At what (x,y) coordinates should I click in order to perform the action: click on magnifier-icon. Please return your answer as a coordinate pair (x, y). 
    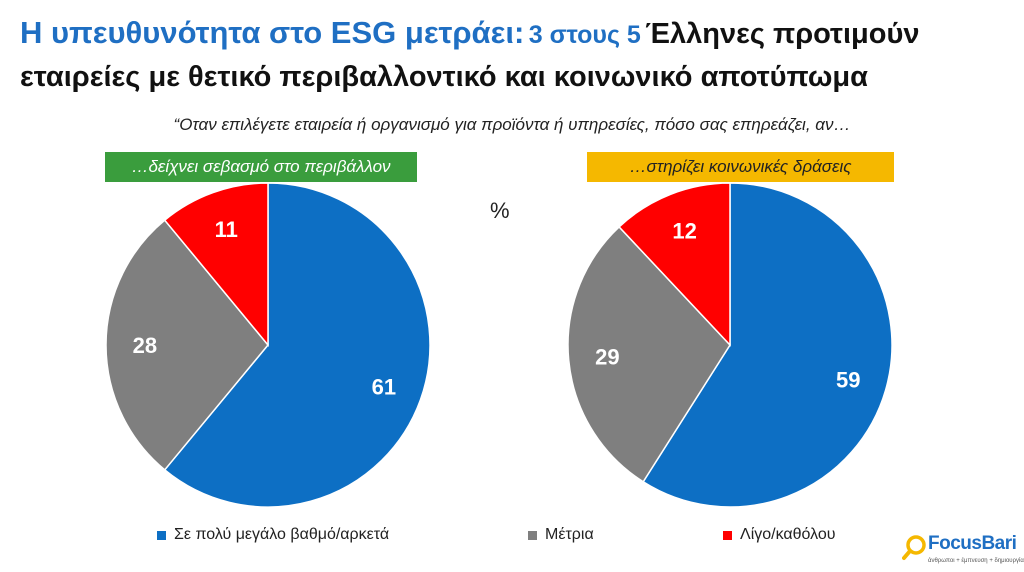
    Looking at the image, I should click on (914, 547).